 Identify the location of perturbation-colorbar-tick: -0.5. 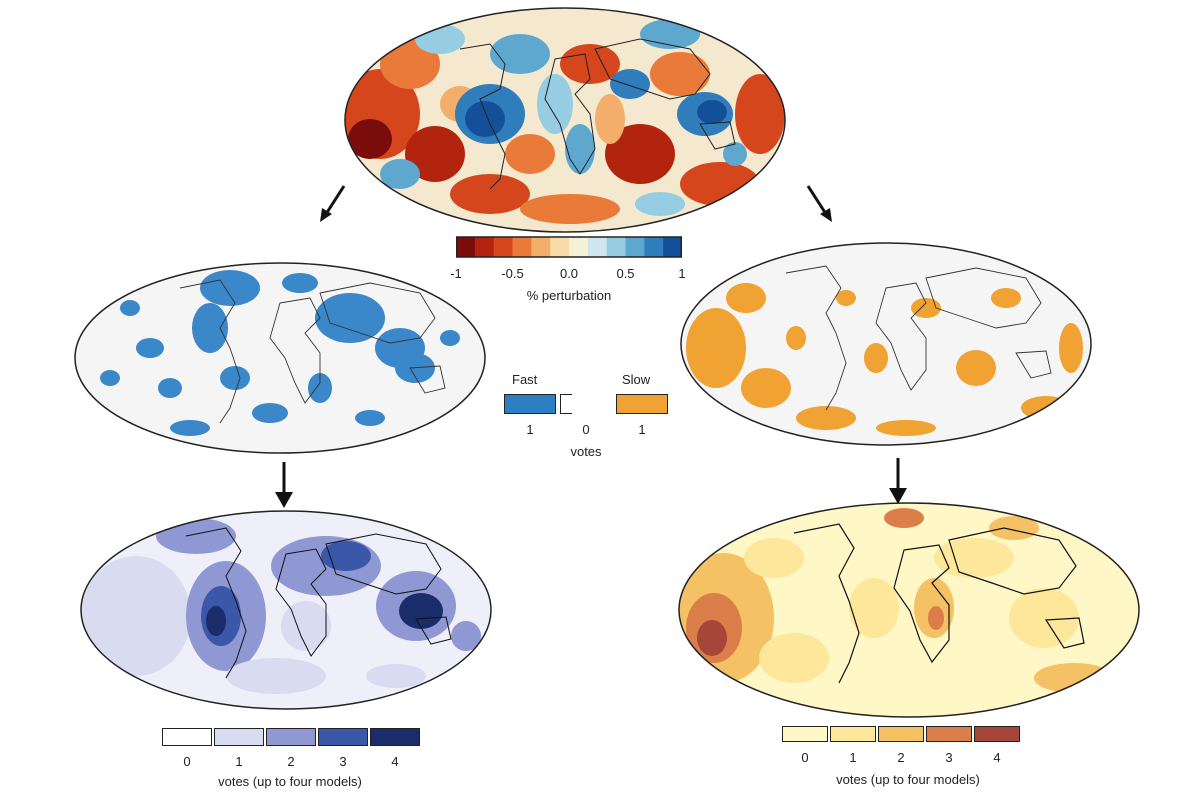
(512, 273).